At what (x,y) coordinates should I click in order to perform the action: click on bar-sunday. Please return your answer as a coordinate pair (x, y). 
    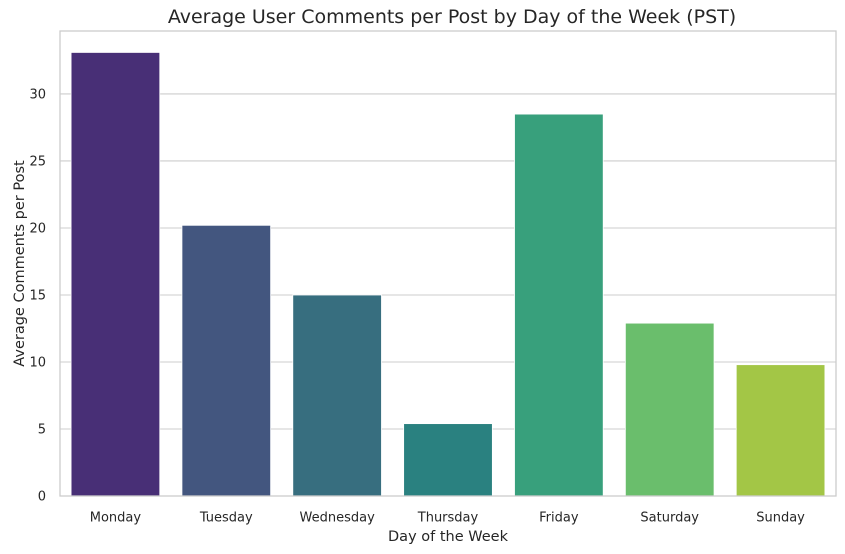
    Looking at the image, I should click on (780, 430).